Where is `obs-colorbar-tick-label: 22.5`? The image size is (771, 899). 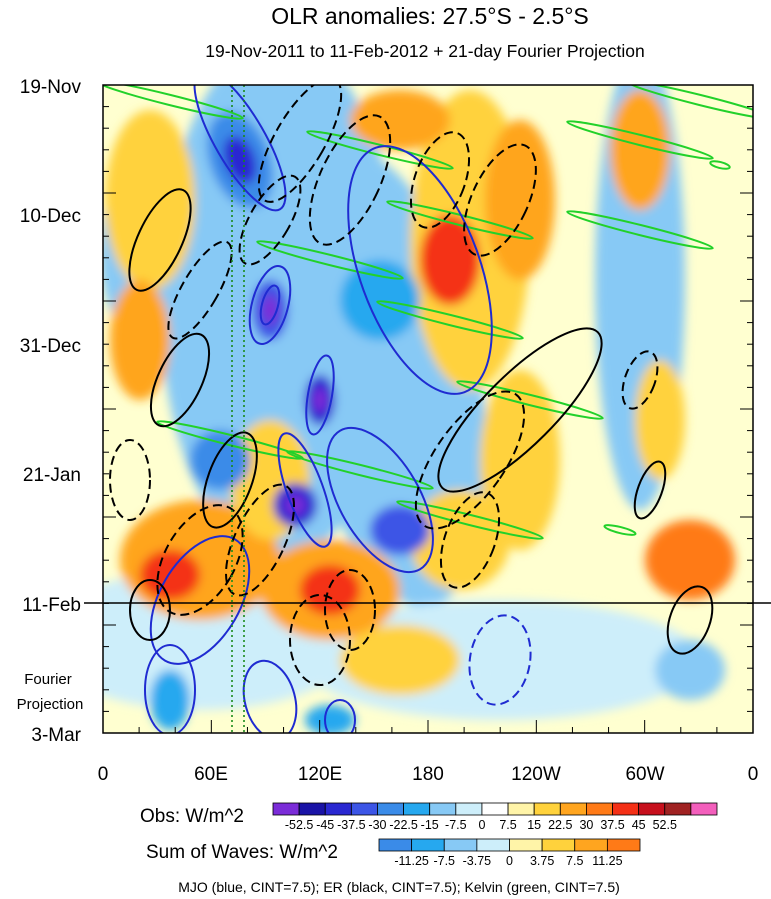
obs-colorbar-tick-label: 22.5 is located at coordinates (560, 825).